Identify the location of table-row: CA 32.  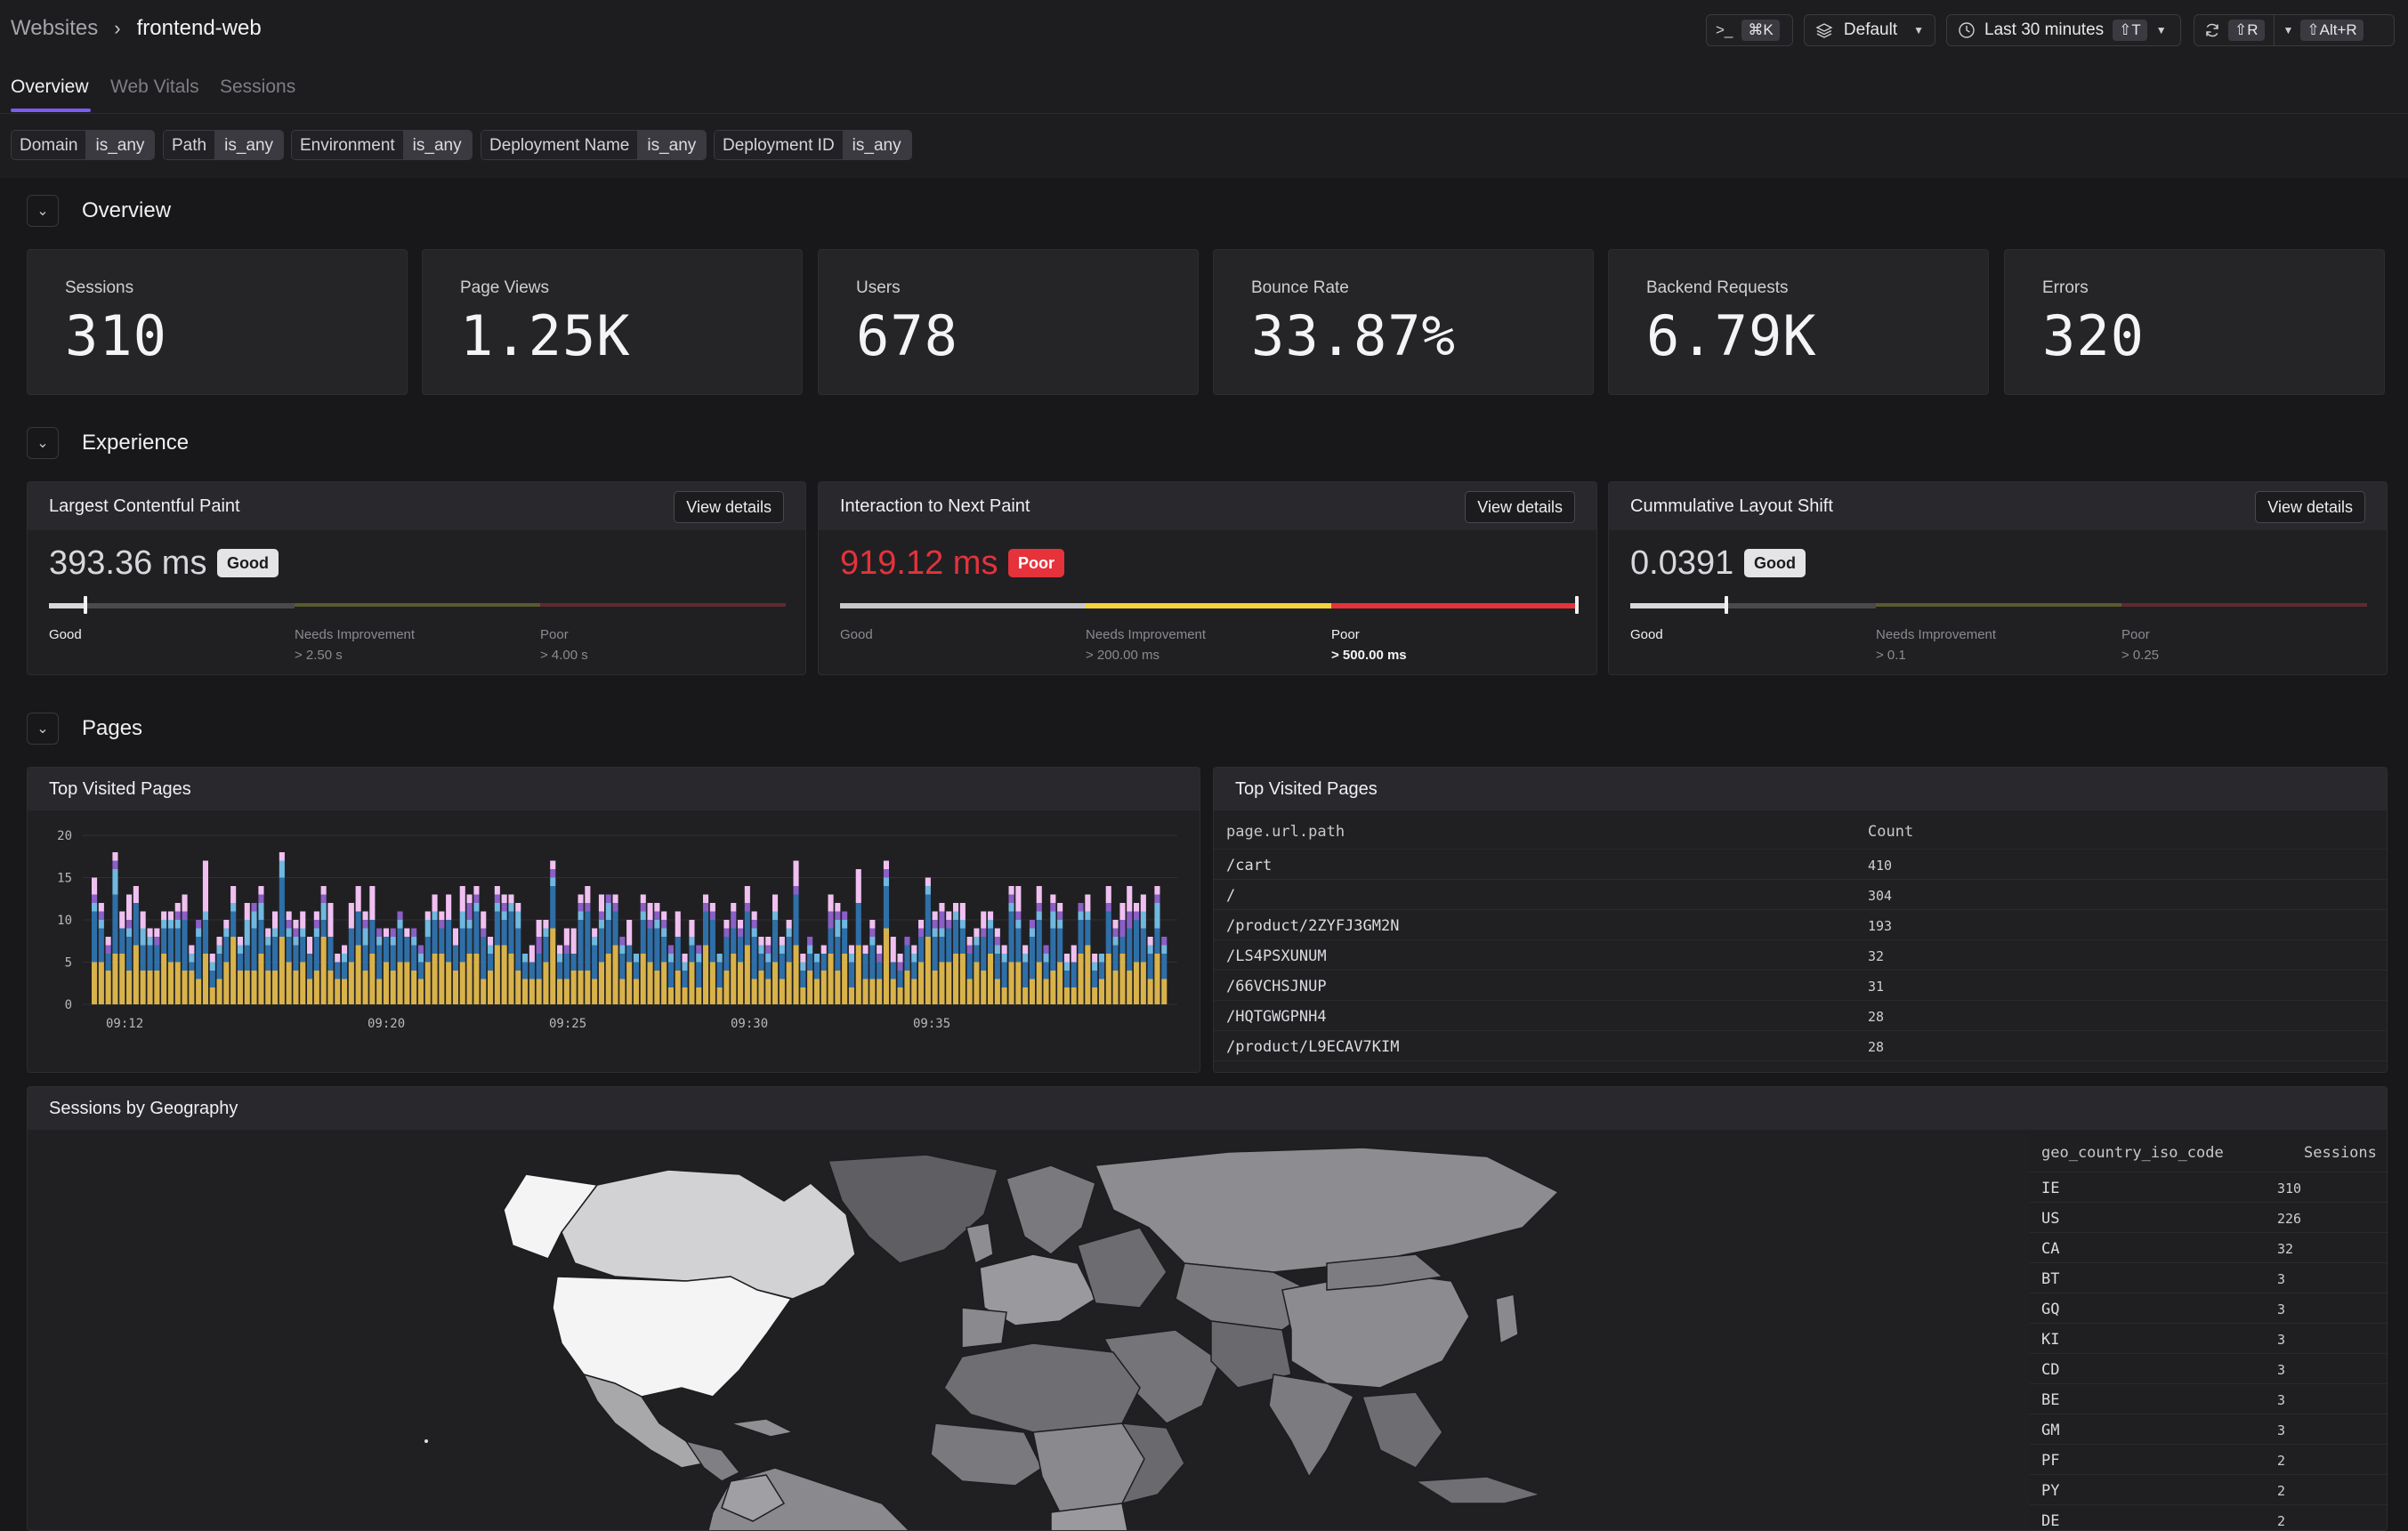
(2208, 1248).